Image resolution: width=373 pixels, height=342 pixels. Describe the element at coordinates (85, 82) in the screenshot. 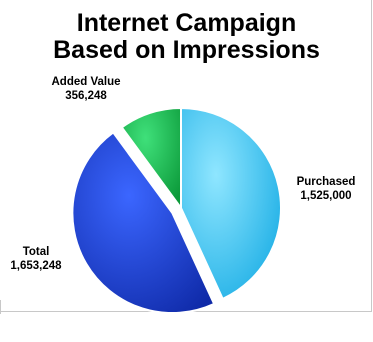

I see `label-added-value-name: Added Value` at that location.